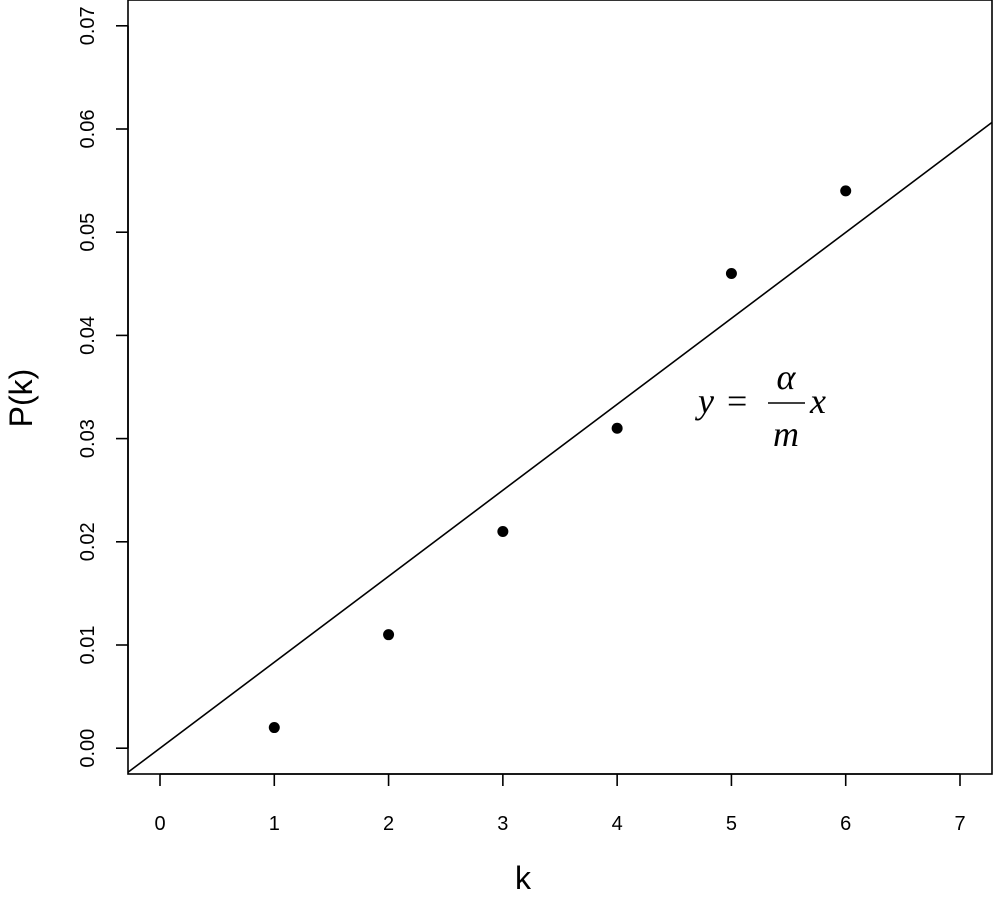 Image resolution: width=993 pixels, height=901 pixels. Describe the element at coordinates (88, 335) in the screenshot. I see `y-tick-label: 0.04` at that location.